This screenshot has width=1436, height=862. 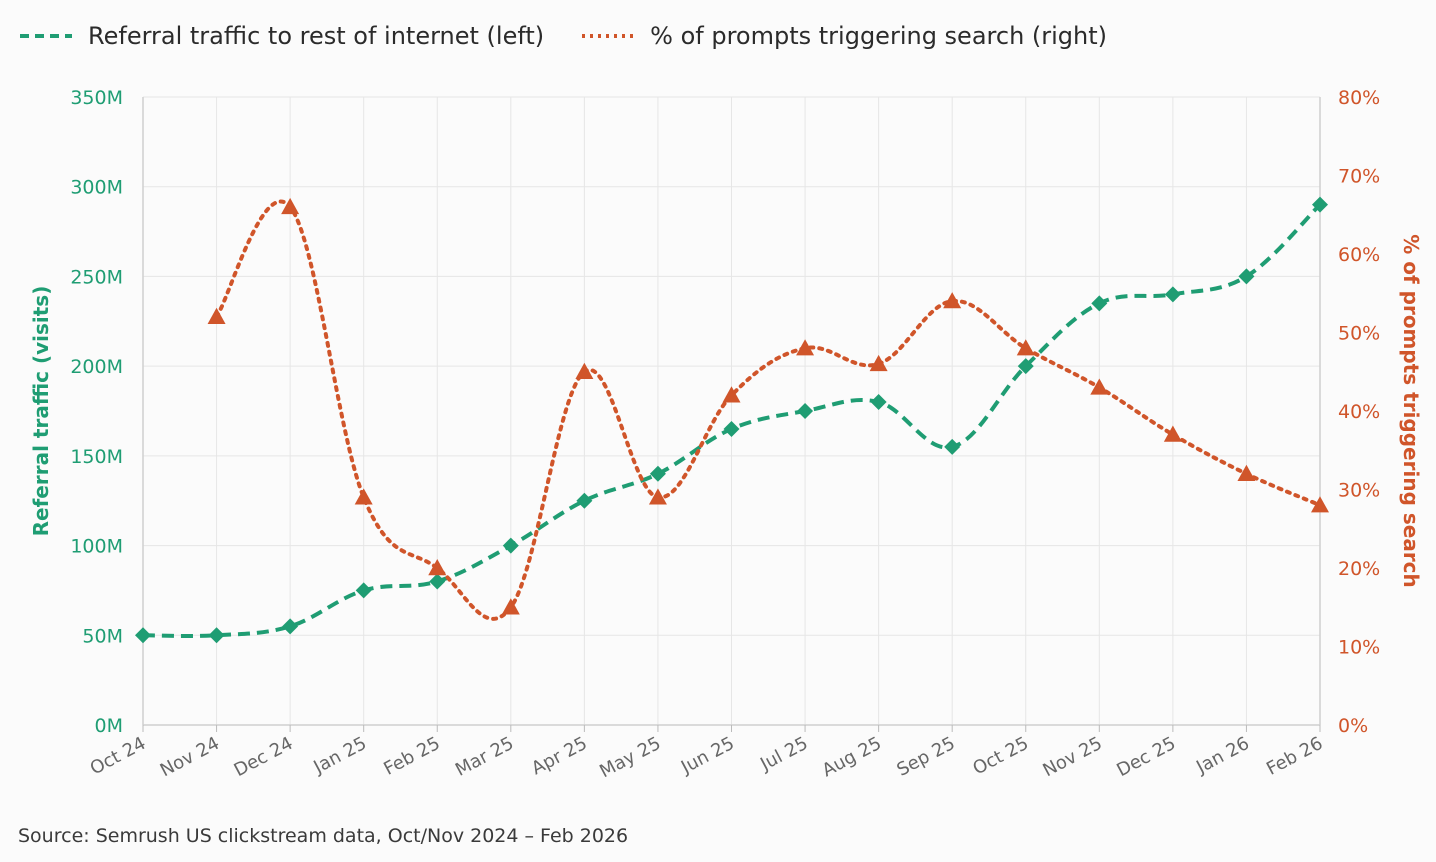 I want to click on x-tick-label: Jul 25, so click(x=783, y=754).